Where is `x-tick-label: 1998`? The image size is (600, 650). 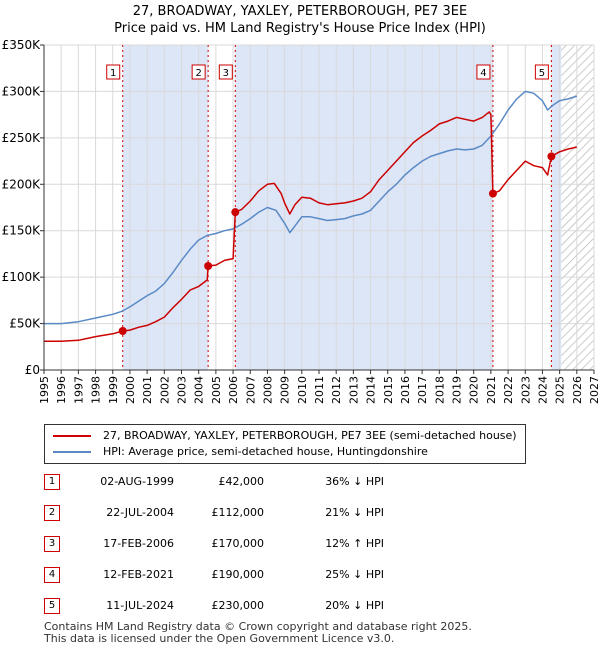
x-tick-label: 1998 is located at coordinates (96, 390).